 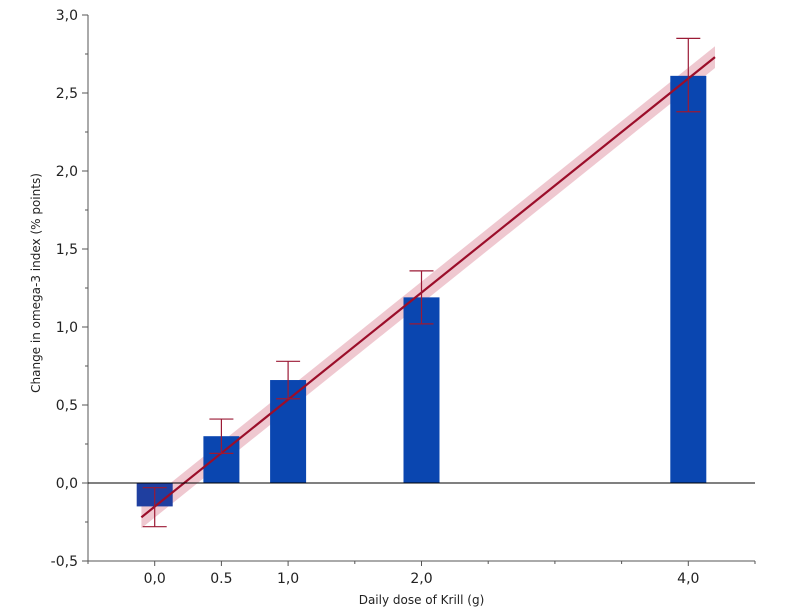 What do you see at coordinates (67, 172) in the screenshot?
I see `y-tick-label: 2,0` at bounding box center [67, 172].